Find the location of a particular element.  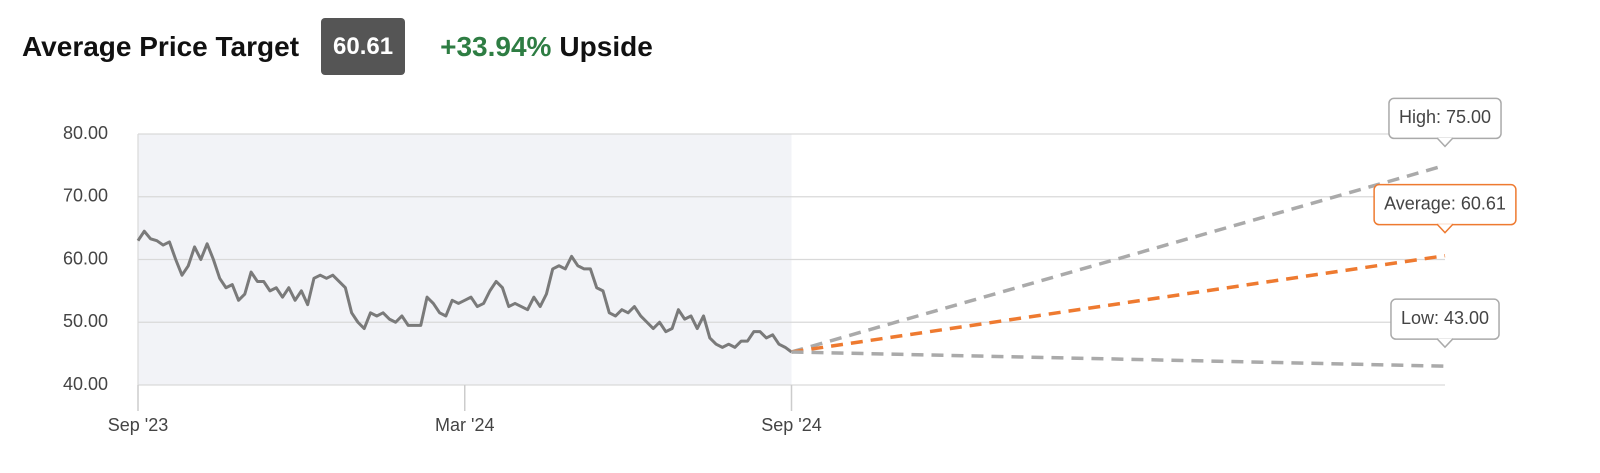

callout-label: High: 75.00 is located at coordinates (1445, 117).